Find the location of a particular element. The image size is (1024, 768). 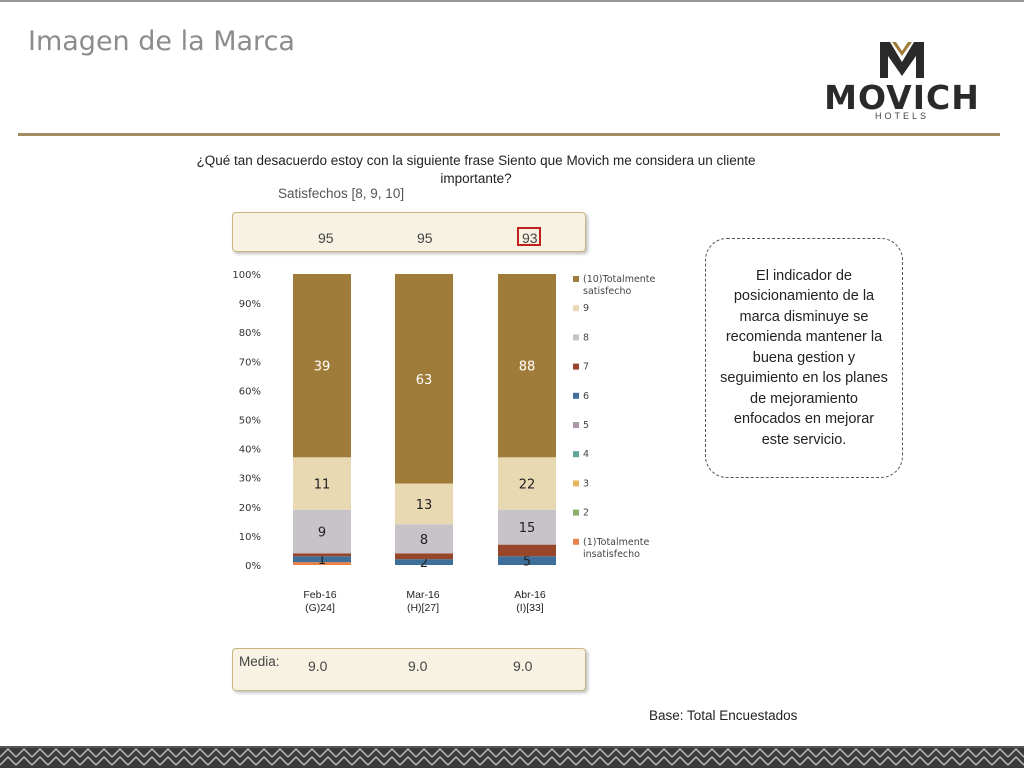

decorative-bottom-border is located at coordinates (512, 757).